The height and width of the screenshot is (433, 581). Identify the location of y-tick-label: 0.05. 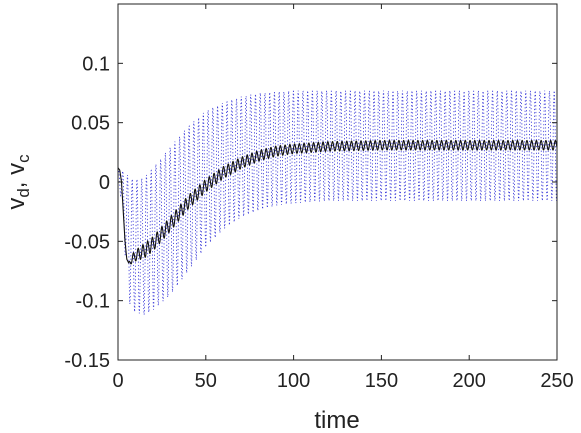
(90, 124).